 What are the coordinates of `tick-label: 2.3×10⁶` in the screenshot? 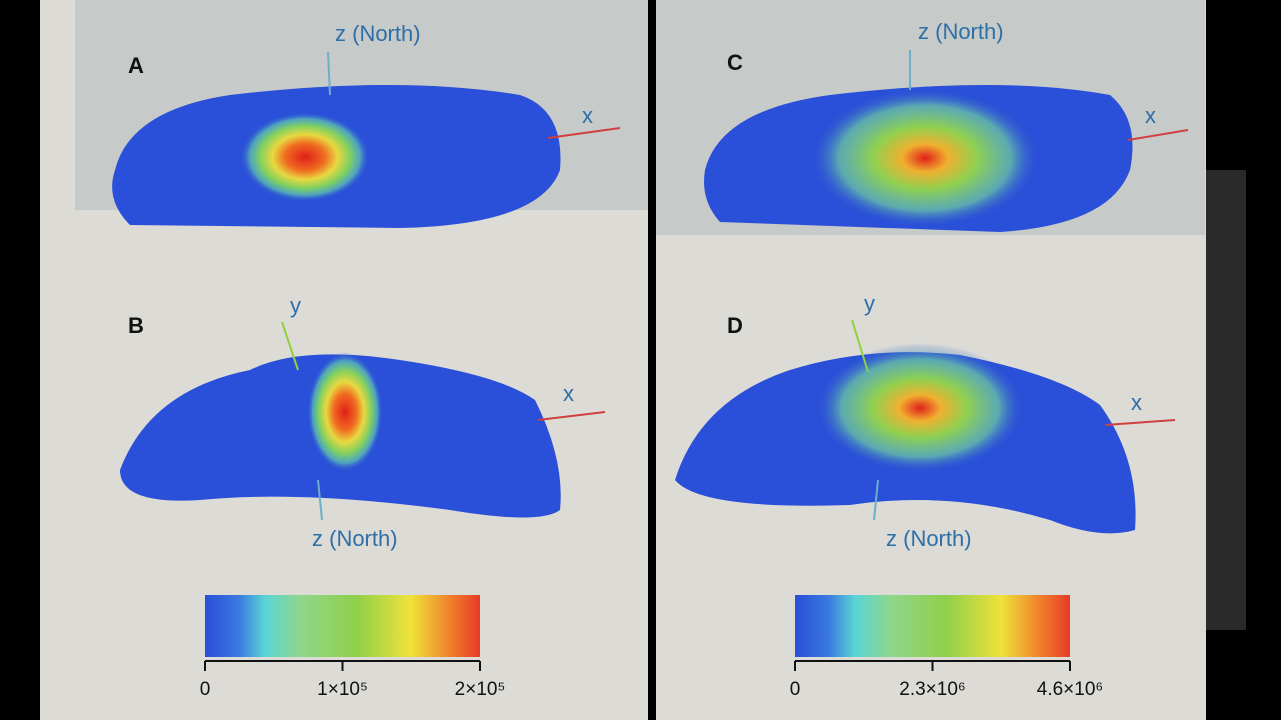 It's located at (932, 689).